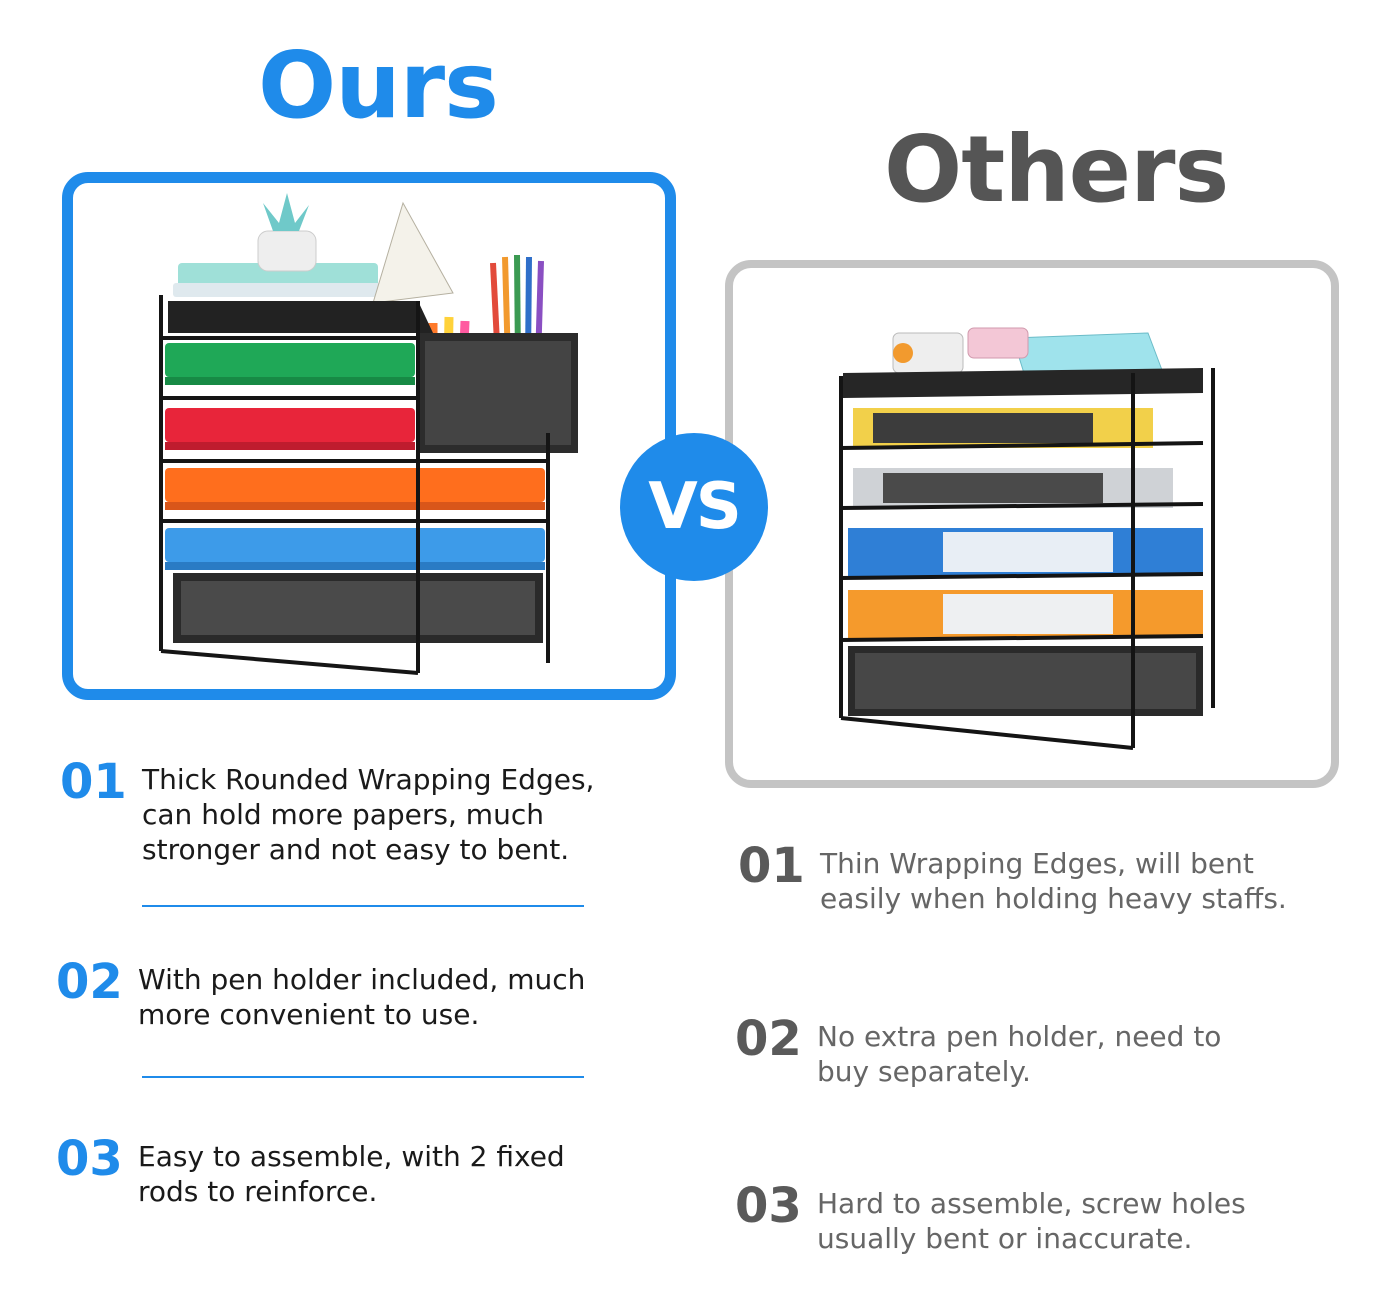  What do you see at coordinates (1056, 169) in the screenshot?
I see `others-title: Others` at bounding box center [1056, 169].